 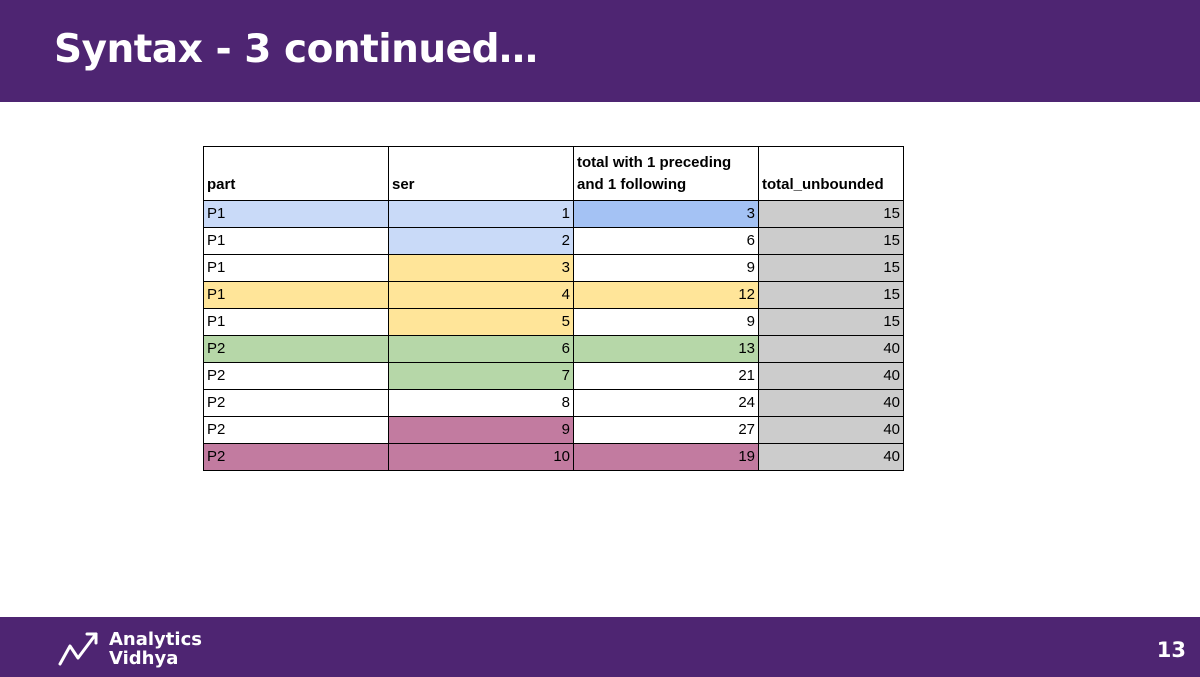 I want to click on logo-text-line1: Analytics, so click(x=155, y=639).